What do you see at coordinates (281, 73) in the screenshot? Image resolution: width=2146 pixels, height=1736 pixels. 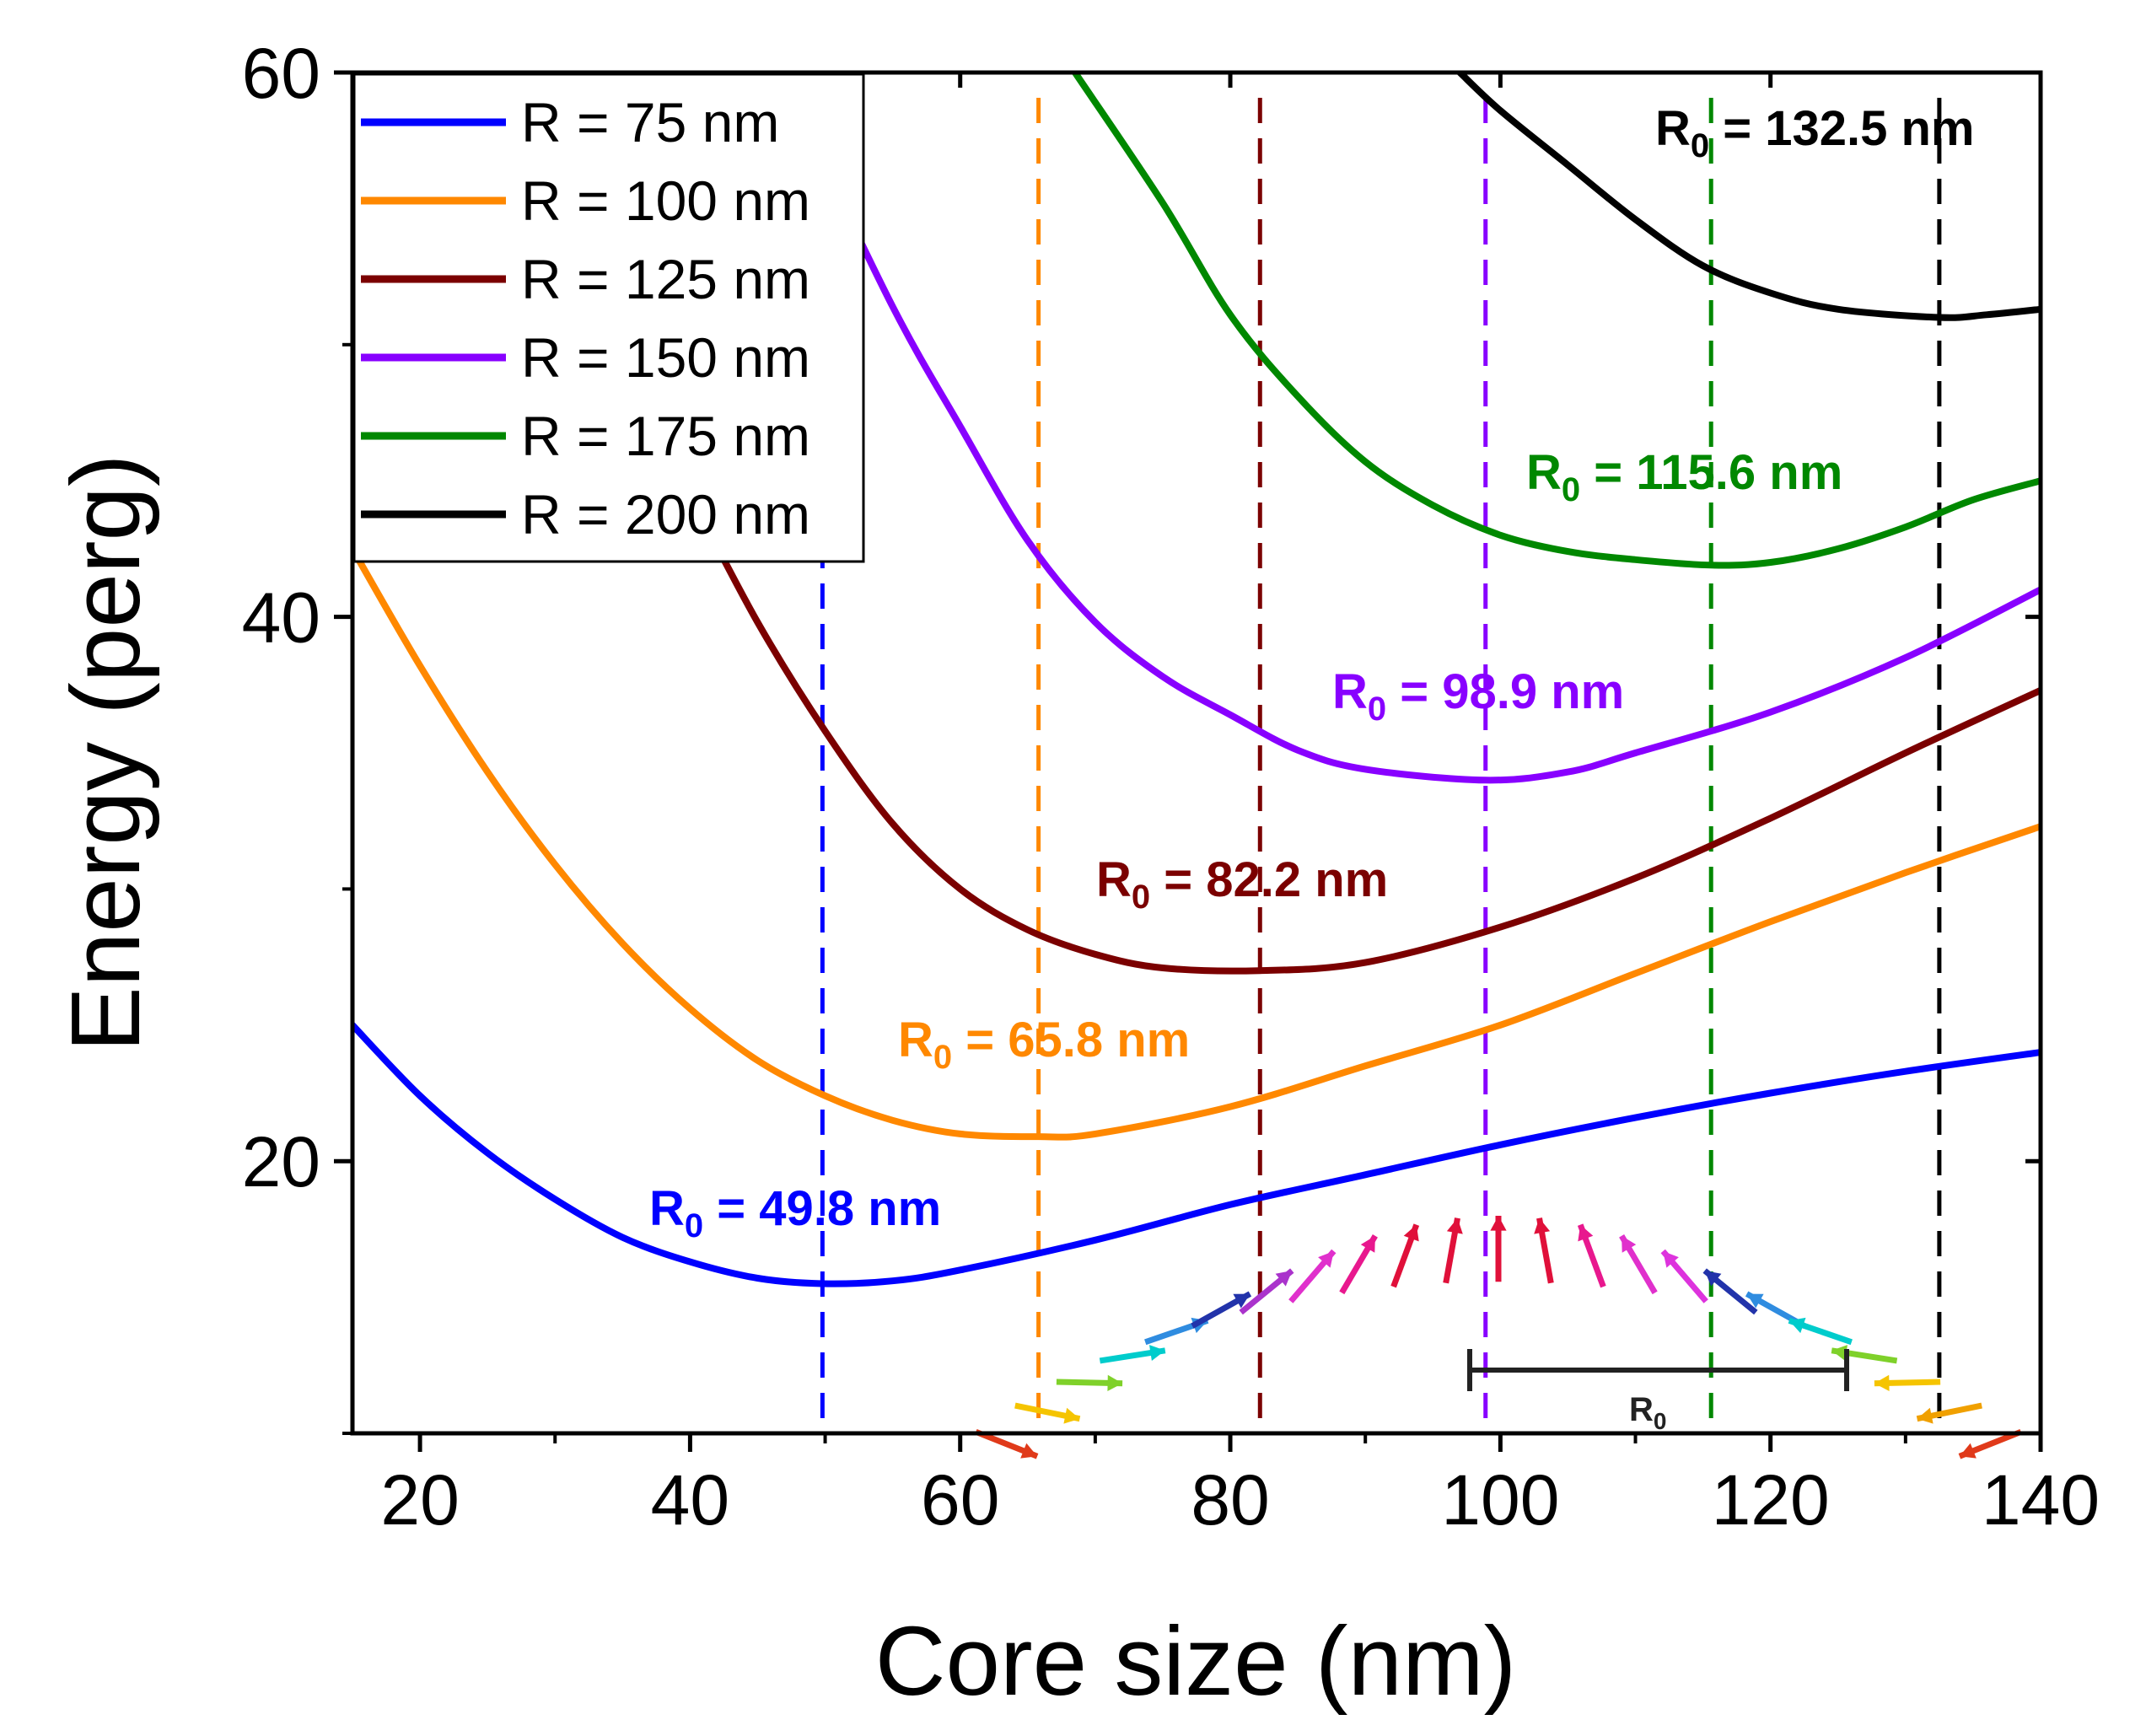 I see `y-tick-label: 60` at bounding box center [281, 73].